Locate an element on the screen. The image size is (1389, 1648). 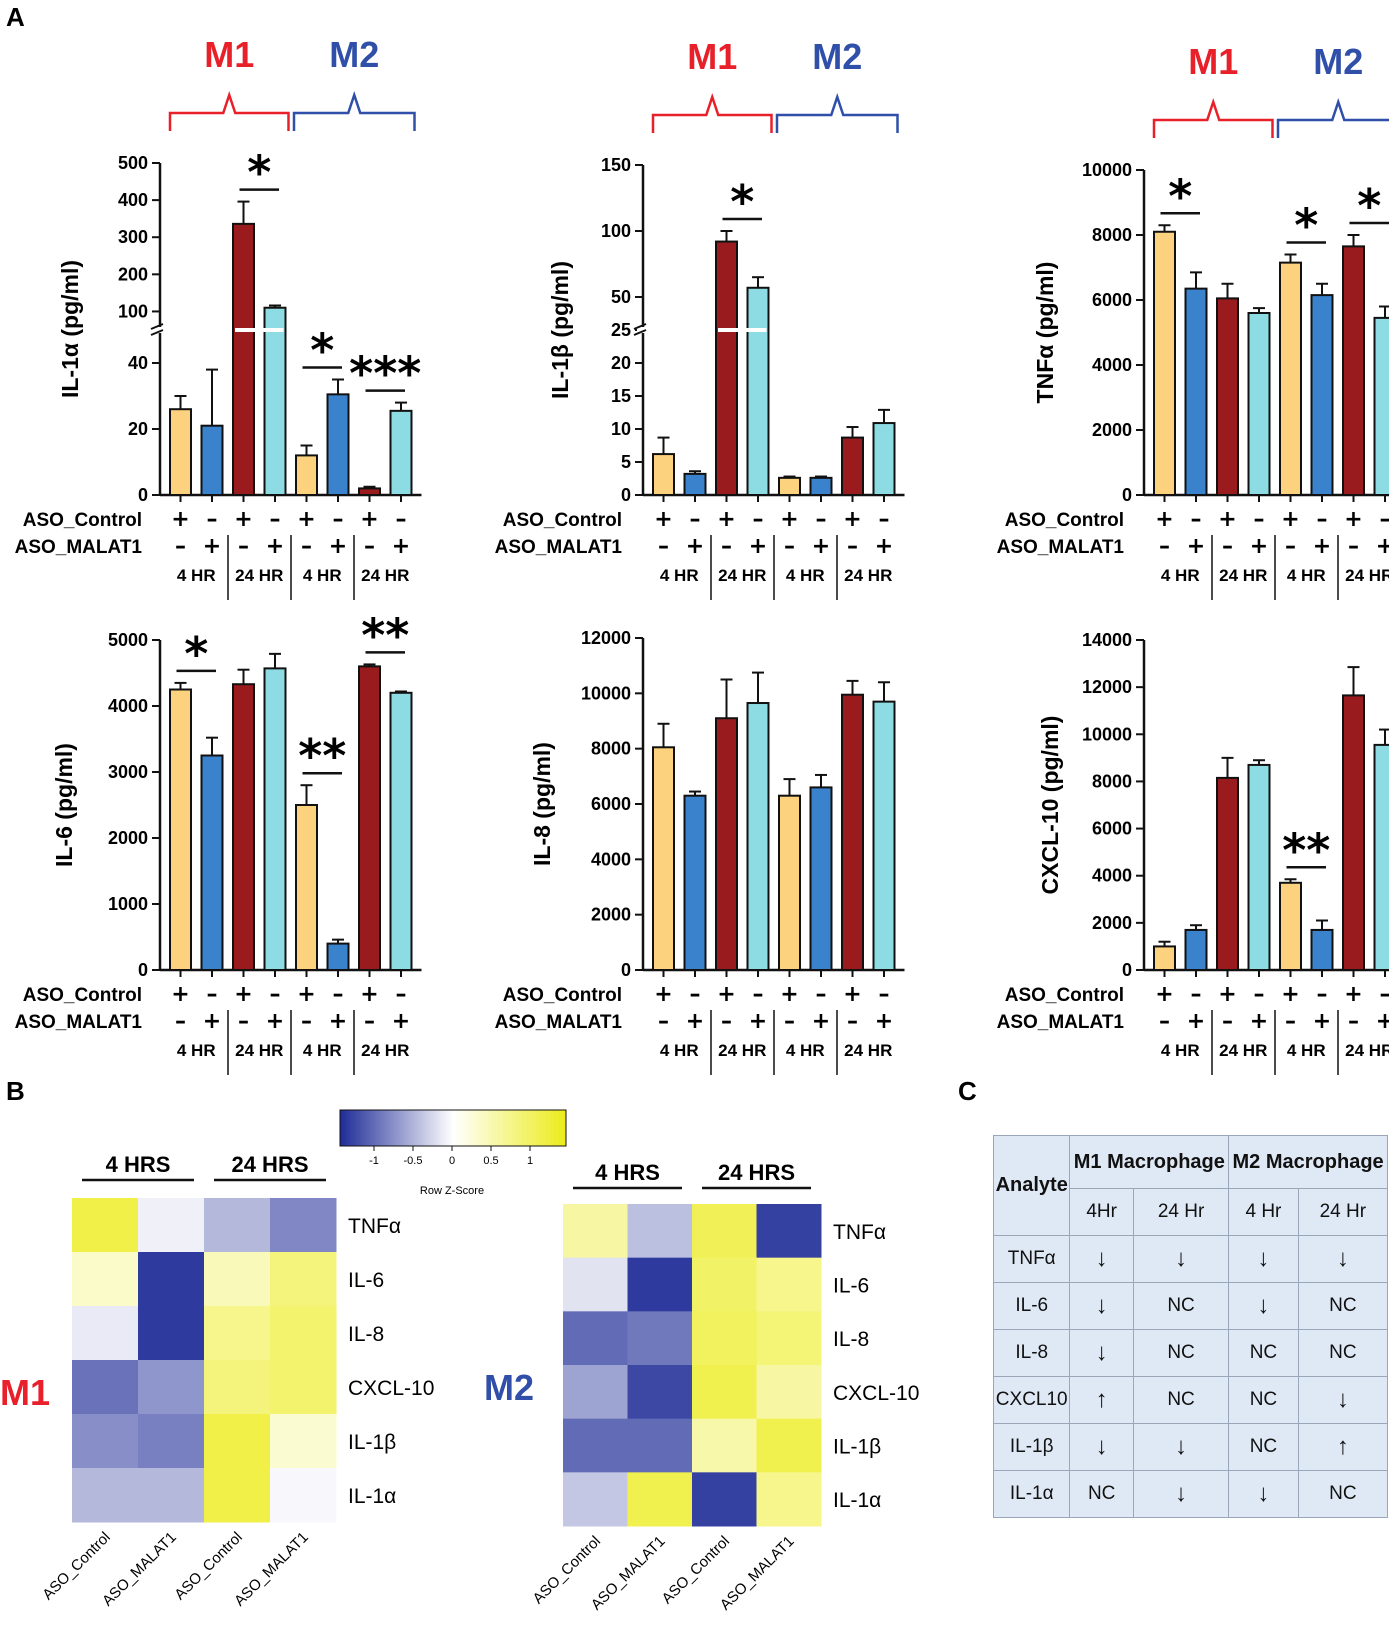
y-axis-label: TNFα (pg/ml) is located at coordinates (1045, 333).